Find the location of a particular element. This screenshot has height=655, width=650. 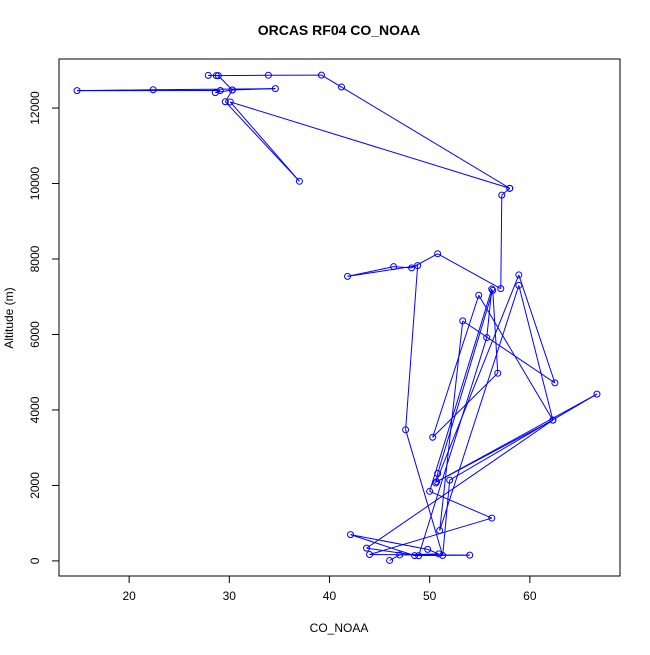

x-tick-label: 50 is located at coordinates (430, 596).